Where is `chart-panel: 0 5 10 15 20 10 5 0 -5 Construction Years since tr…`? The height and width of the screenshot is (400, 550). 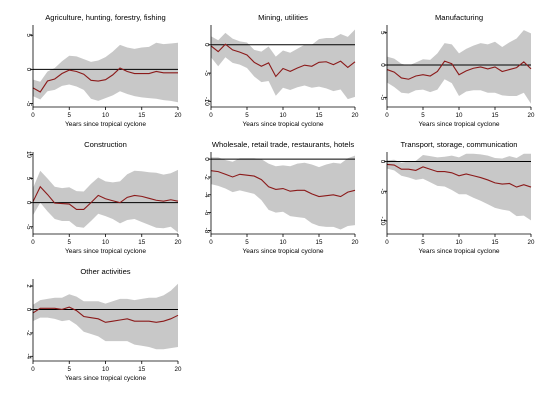 chart-panel: 0 5 10 15 20 10 5 0 -5 Construction Years since tr… is located at coordinates (103, 197).